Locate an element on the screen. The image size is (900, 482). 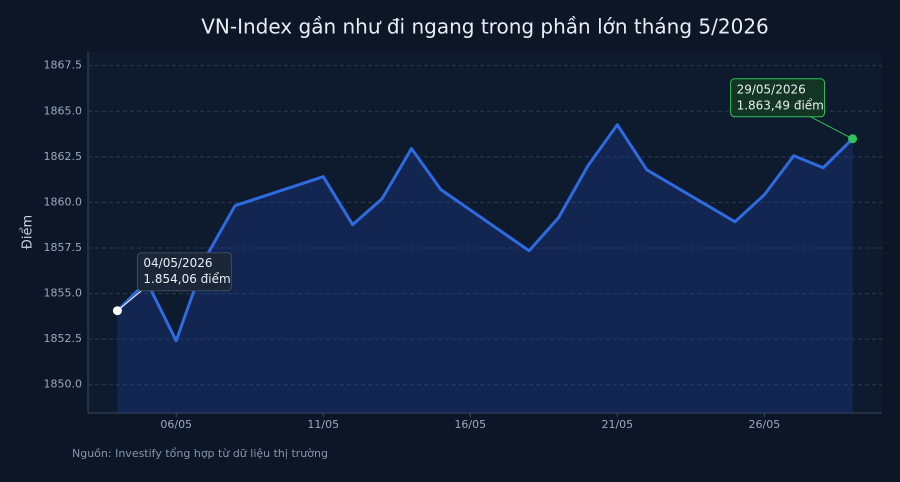
y-tick-label: 1862.5 is located at coordinates (63, 156).